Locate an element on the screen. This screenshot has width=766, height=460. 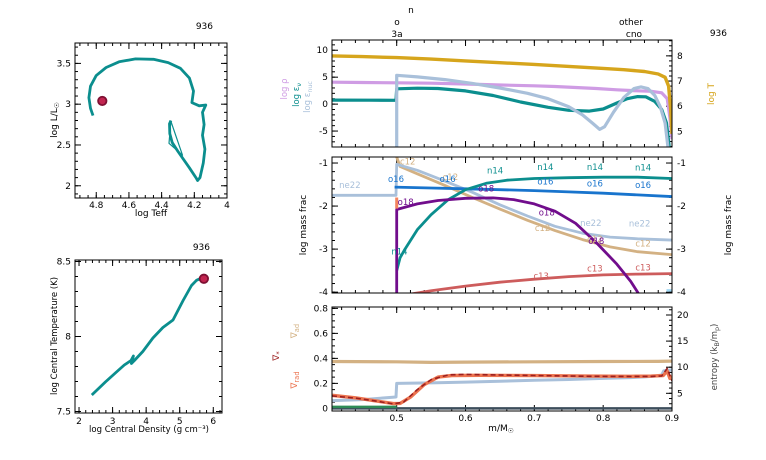
tick-label: -5 is located at coordinates (323, 132).